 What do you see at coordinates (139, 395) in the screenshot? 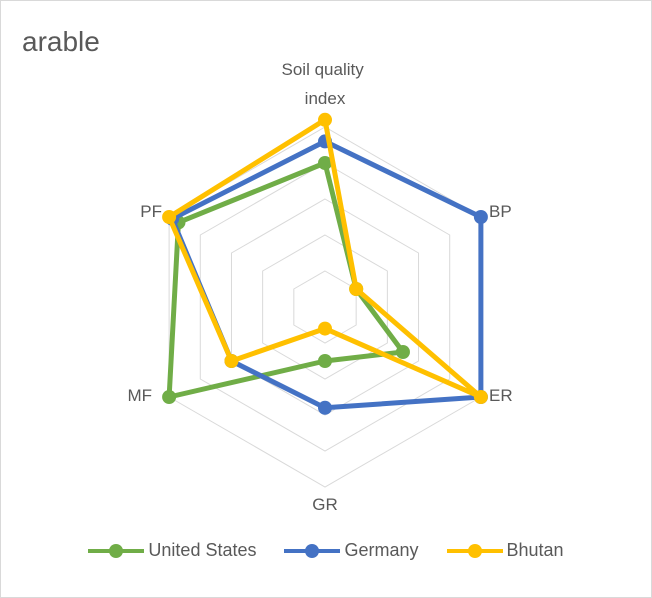
I see `axis-label-mf: MF` at bounding box center [139, 395].